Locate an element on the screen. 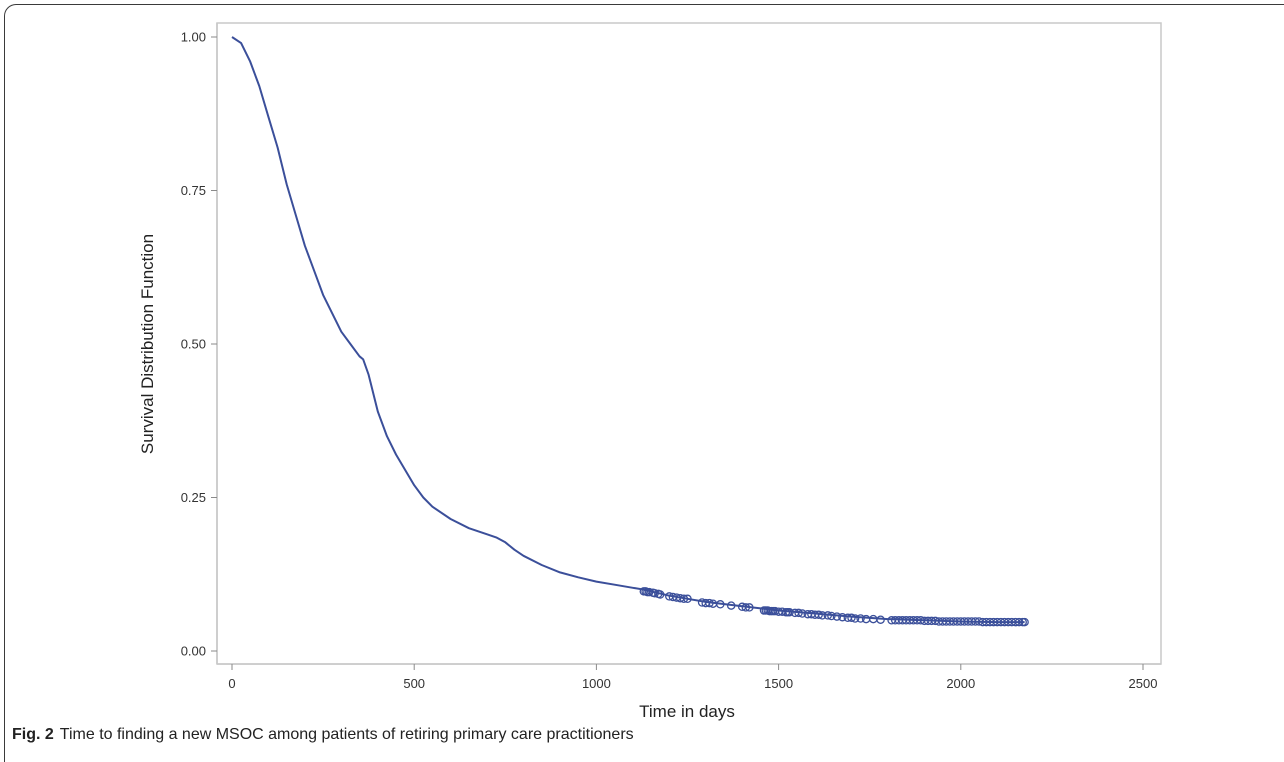  figure-label: Fig. 2 is located at coordinates (33, 734).